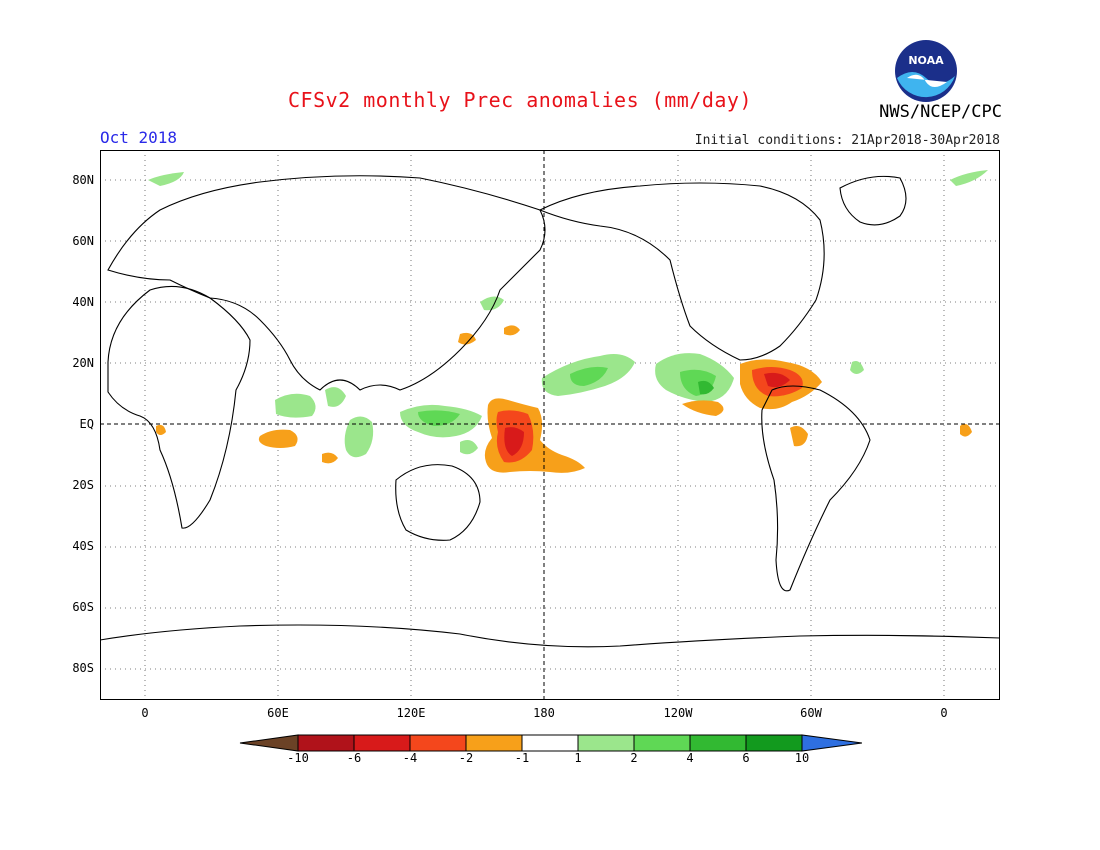  What do you see at coordinates (410, 758) in the screenshot?
I see `colorbar-tick-label: -4` at bounding box center [410, 758].